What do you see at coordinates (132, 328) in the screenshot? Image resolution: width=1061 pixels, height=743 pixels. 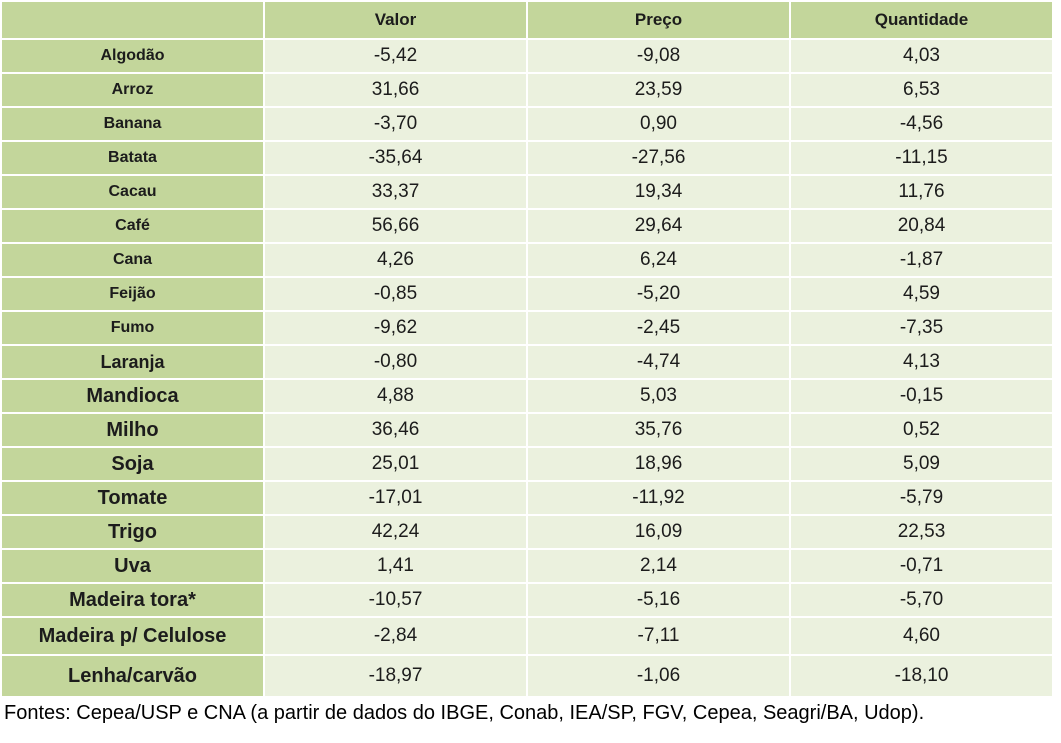 I see `row-label: Fumo` at bounding box center [132, 328].